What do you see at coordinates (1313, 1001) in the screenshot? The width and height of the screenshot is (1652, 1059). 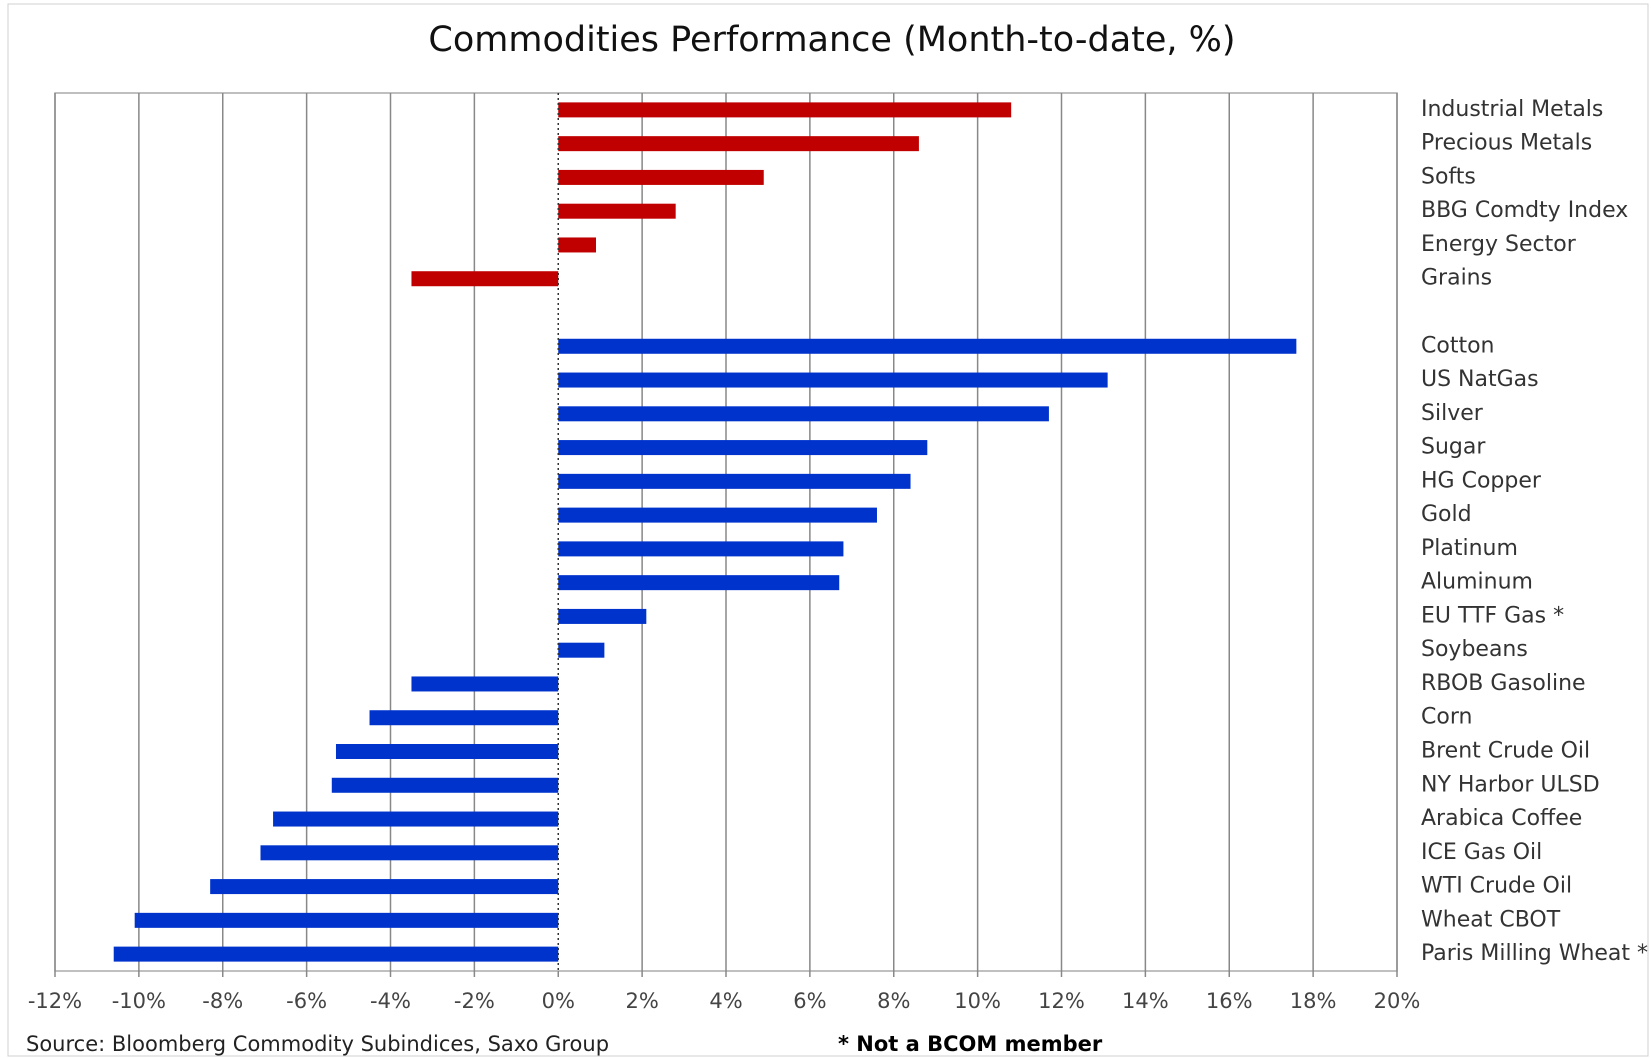 I see `x-tick-label: 18%` at bounding box center [1313, 1001].